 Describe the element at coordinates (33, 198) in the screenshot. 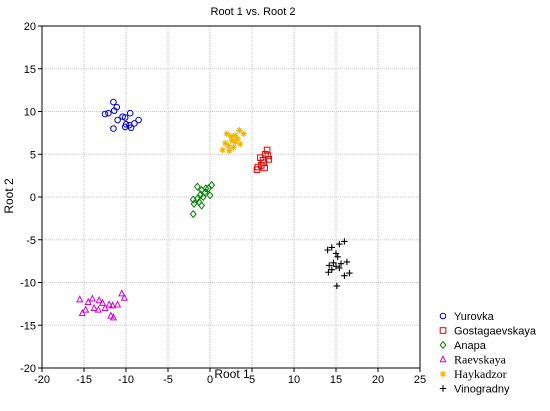

I see `y-tick-label: 0` at that location.